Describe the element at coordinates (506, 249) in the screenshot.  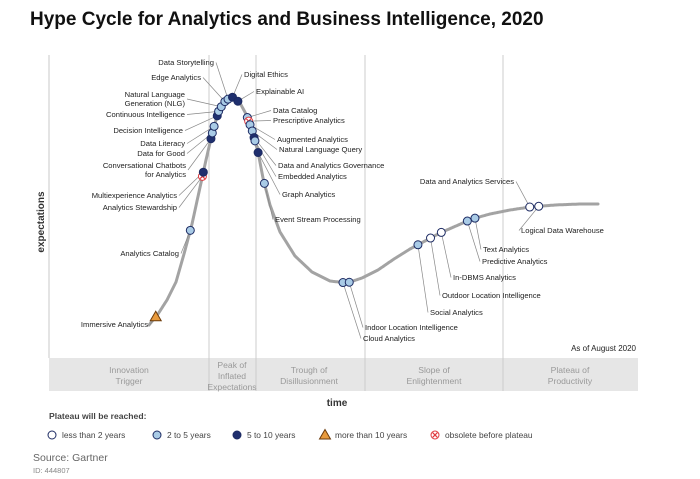
I see `technology-label: Text Analytics` at that location.